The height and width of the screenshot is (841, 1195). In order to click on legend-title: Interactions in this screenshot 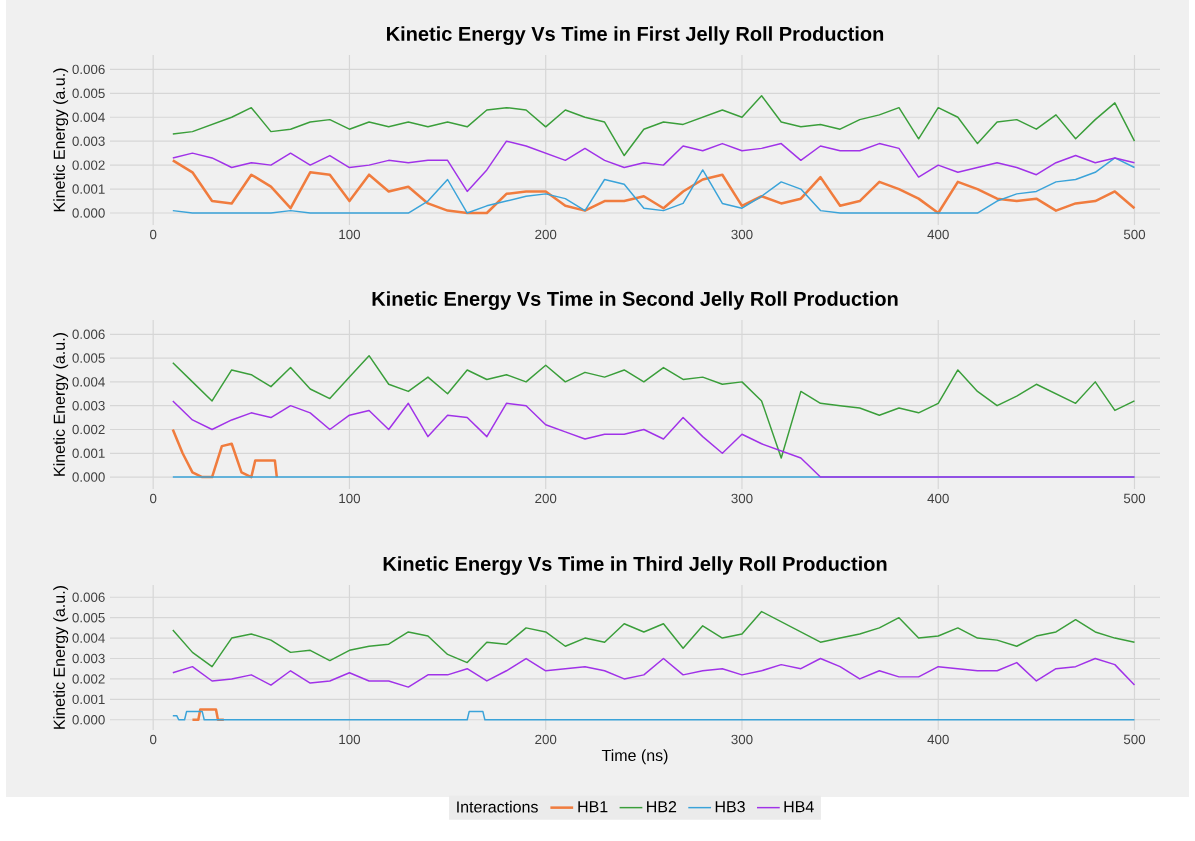, I will do `click(497, 806)`.